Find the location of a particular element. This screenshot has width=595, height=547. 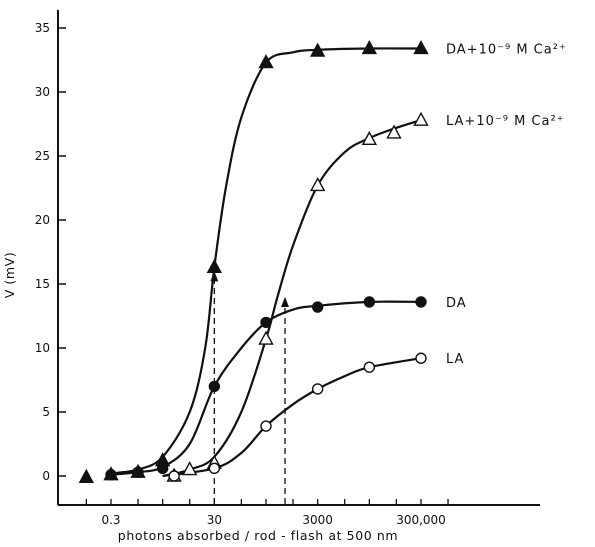

y-tick-label: 15 is located at coordinates (42, 284).